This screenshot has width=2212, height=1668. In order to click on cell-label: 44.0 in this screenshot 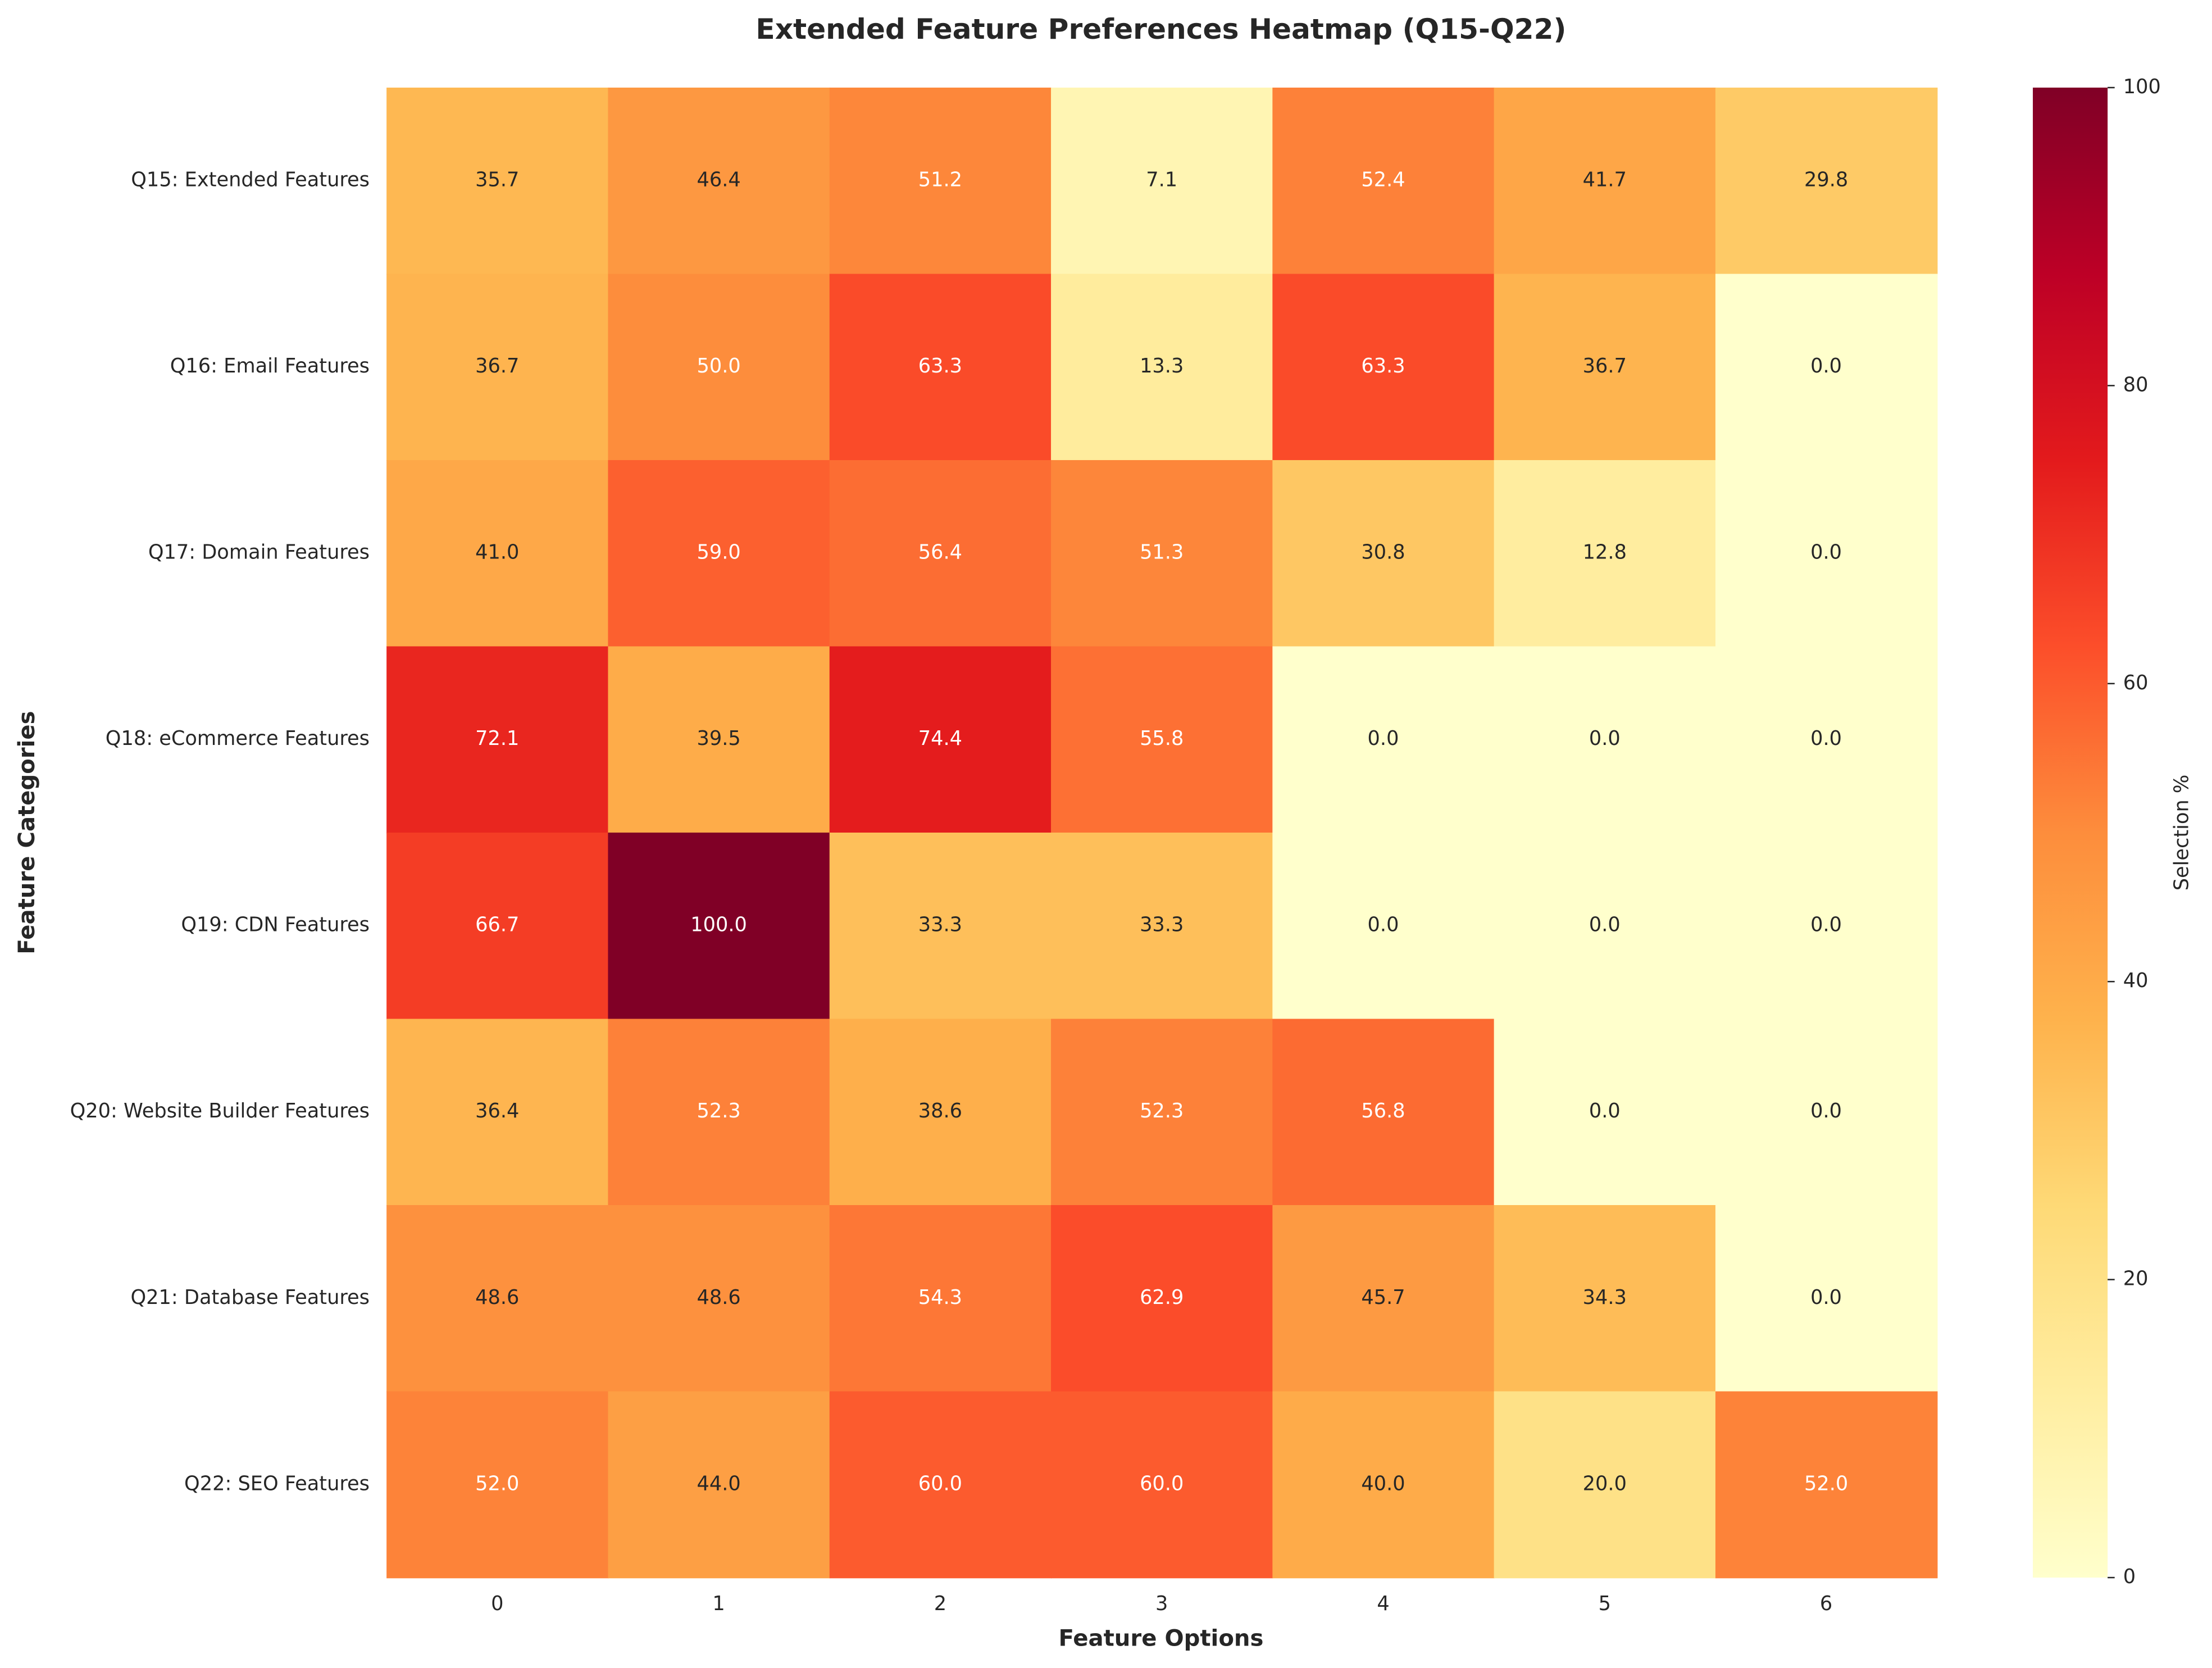, I will do `click(718, 1483)`.